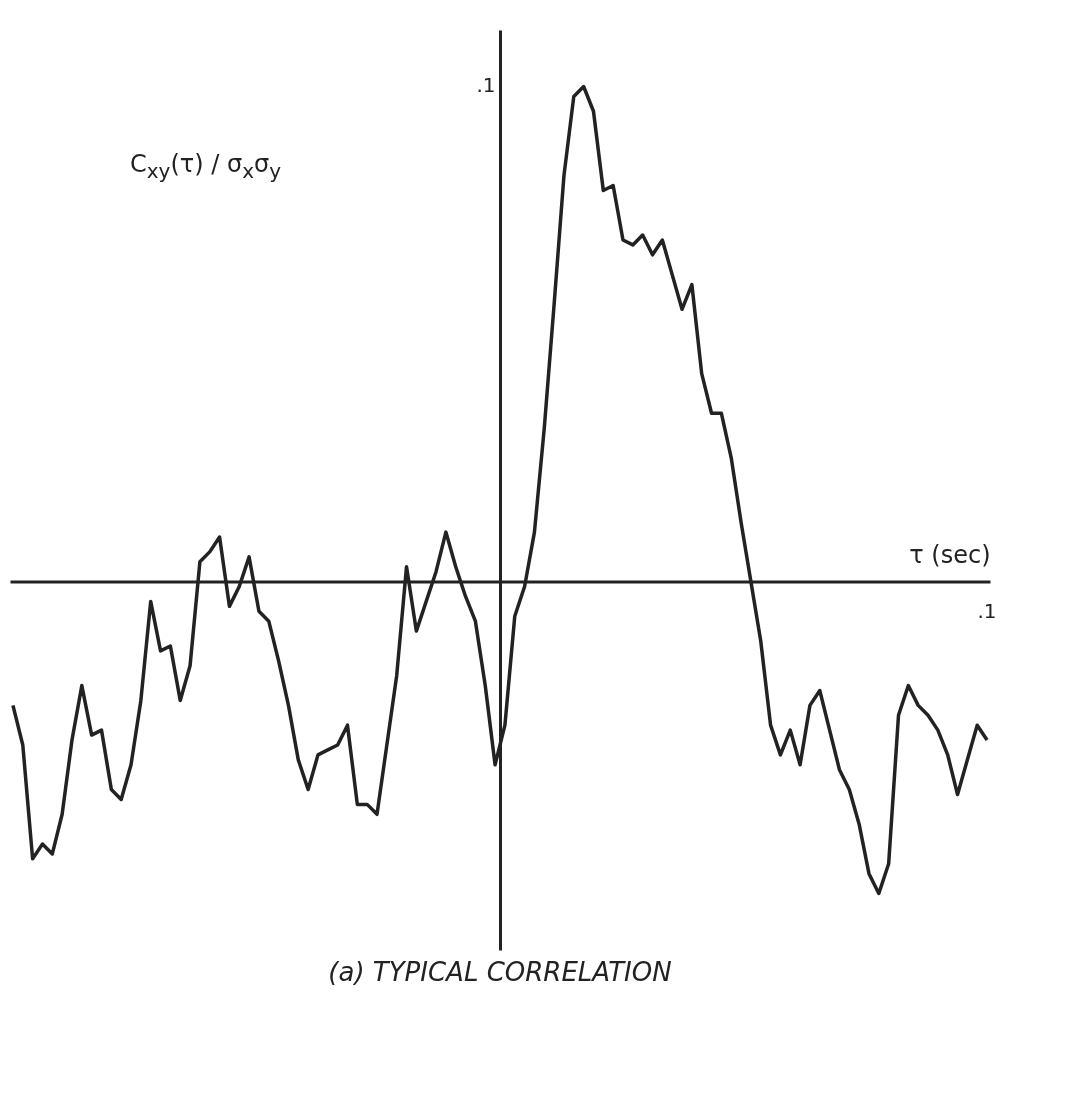  Describe the element at coordinates (206, 166) in the screenshot. I see `y-axis-title: C$_{xy}$(τ) / σ$_{x}$σ$_{y}$` at that location.